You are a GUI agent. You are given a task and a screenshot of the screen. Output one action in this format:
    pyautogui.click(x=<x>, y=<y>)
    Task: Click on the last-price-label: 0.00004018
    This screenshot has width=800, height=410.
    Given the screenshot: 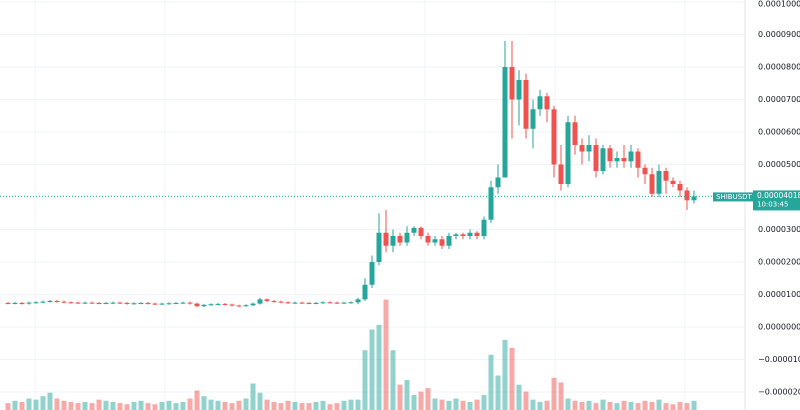 What is the action you would take?
    pyautogui.click(x=778, y=195)
    